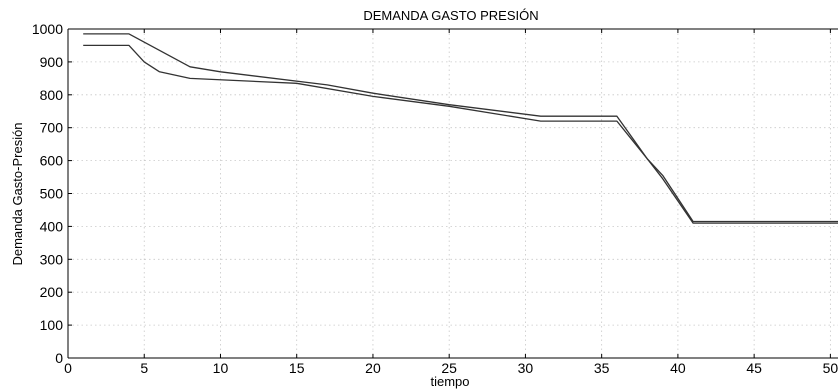 Image resolution: width=840 pixels, height=392 pixels. Describe the element at coordinates (52, 226) in the screenshot. I see `y-tick-label-4: 400` at that location.